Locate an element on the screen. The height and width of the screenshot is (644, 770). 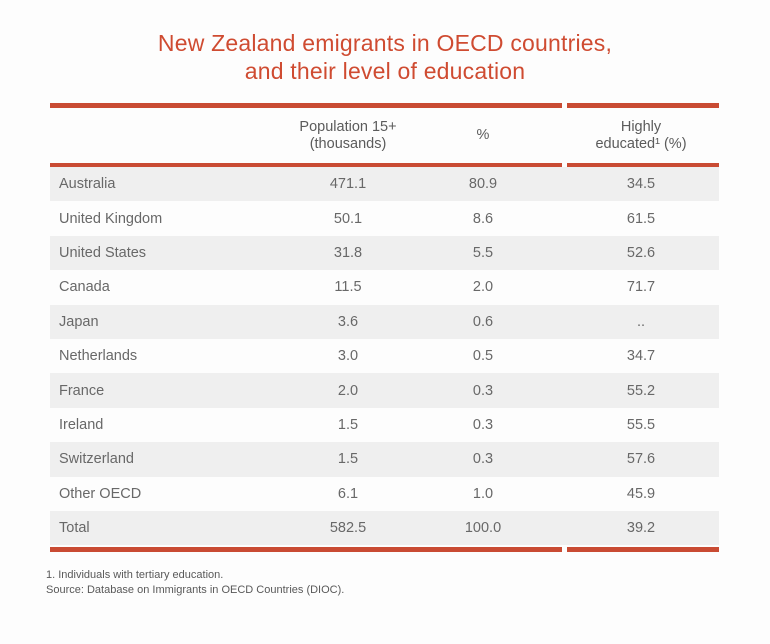
header-highly-educated: Highly educated¹ (%) is located at coordinates (641, 135).